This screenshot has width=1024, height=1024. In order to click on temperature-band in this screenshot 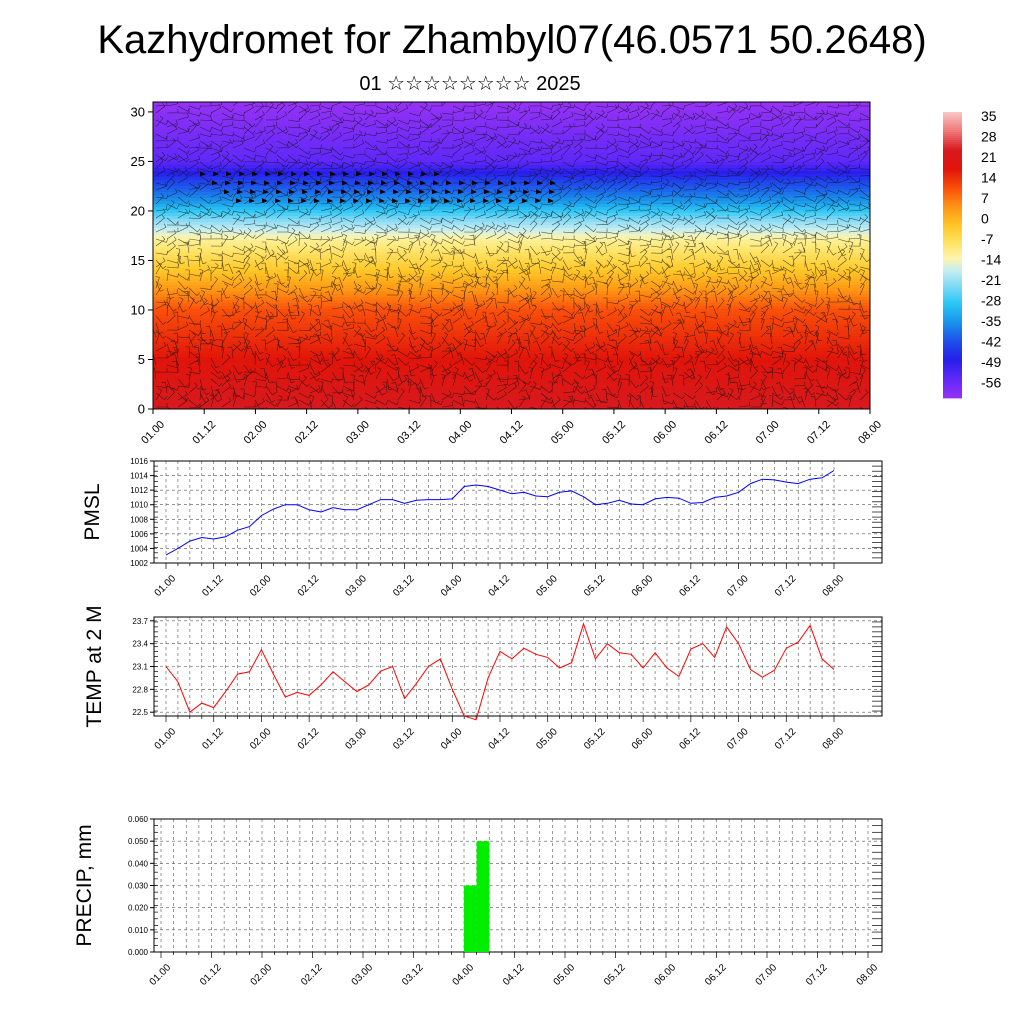, I will do `click(511, 140)`.